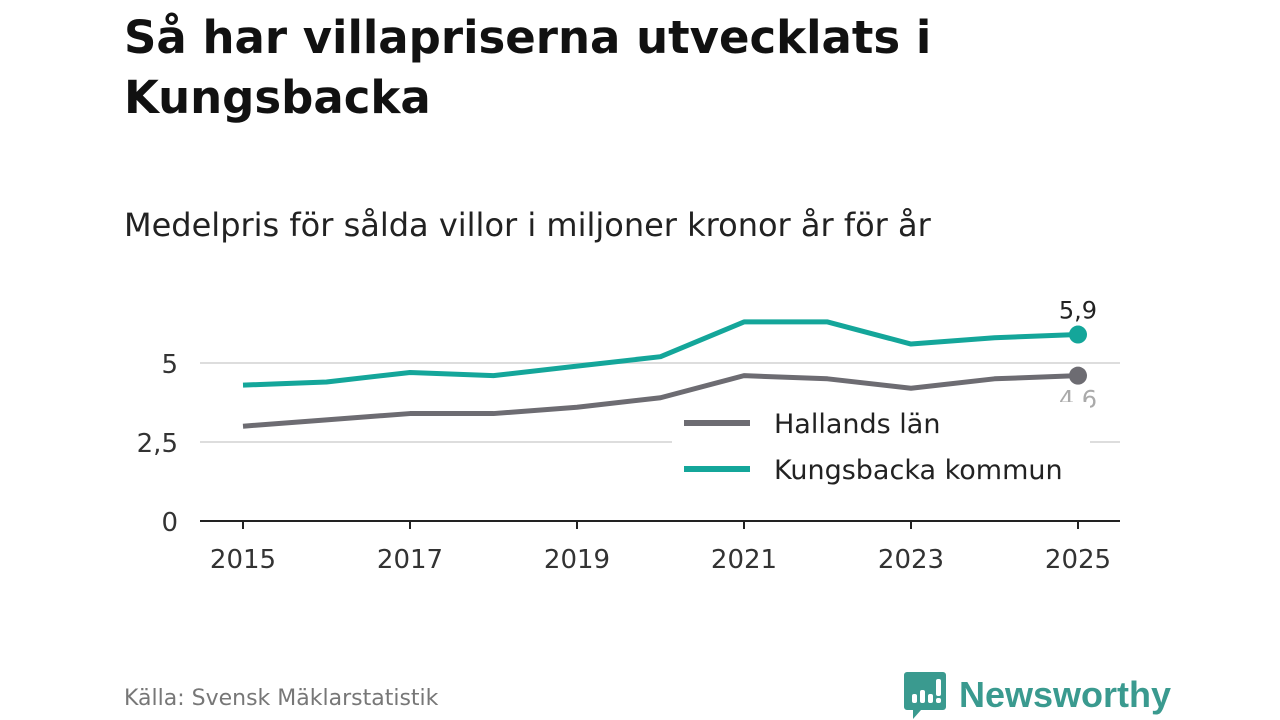  I want to click on legend-background, so click(881, 450).